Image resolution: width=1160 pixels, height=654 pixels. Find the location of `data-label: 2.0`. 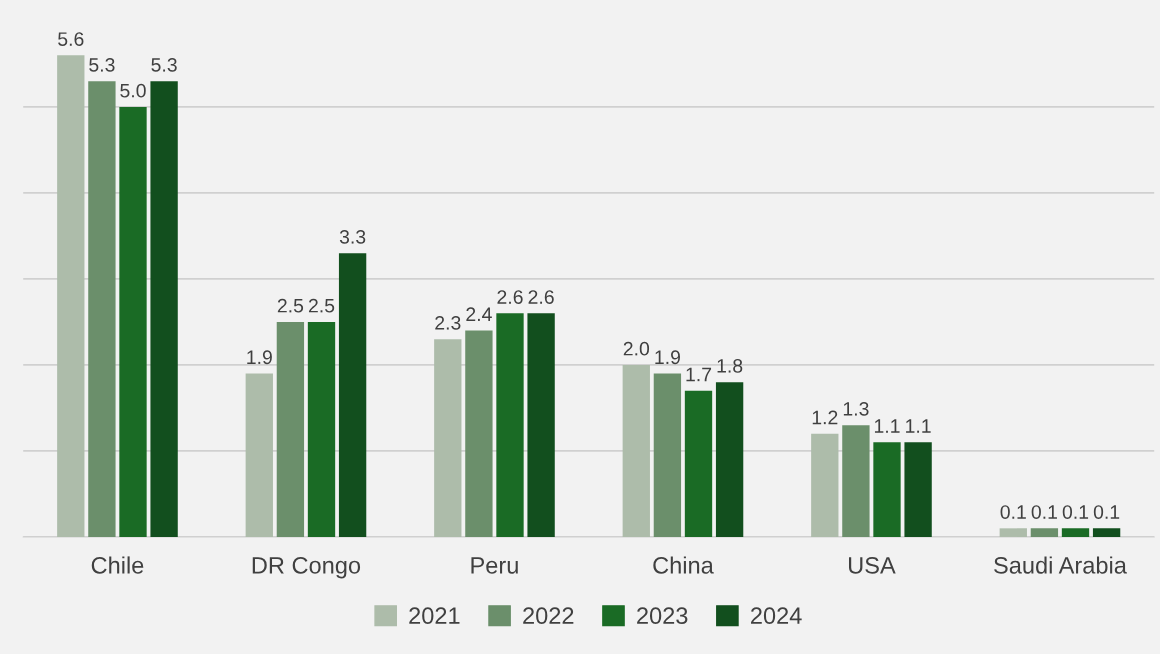

data-label: 2.0 is located at coordinates (636, 348).